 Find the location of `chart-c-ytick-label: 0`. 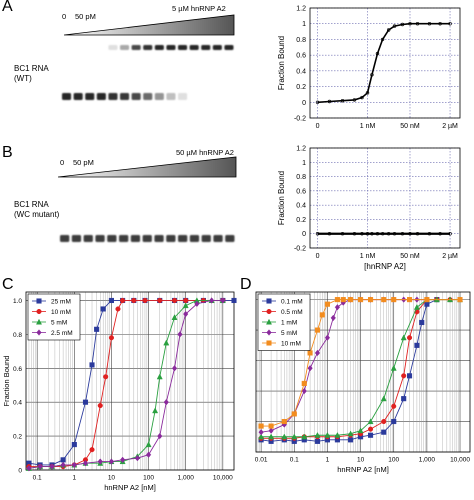

chart-c-ytick-label: 0 is located at coordinates (20, 471).